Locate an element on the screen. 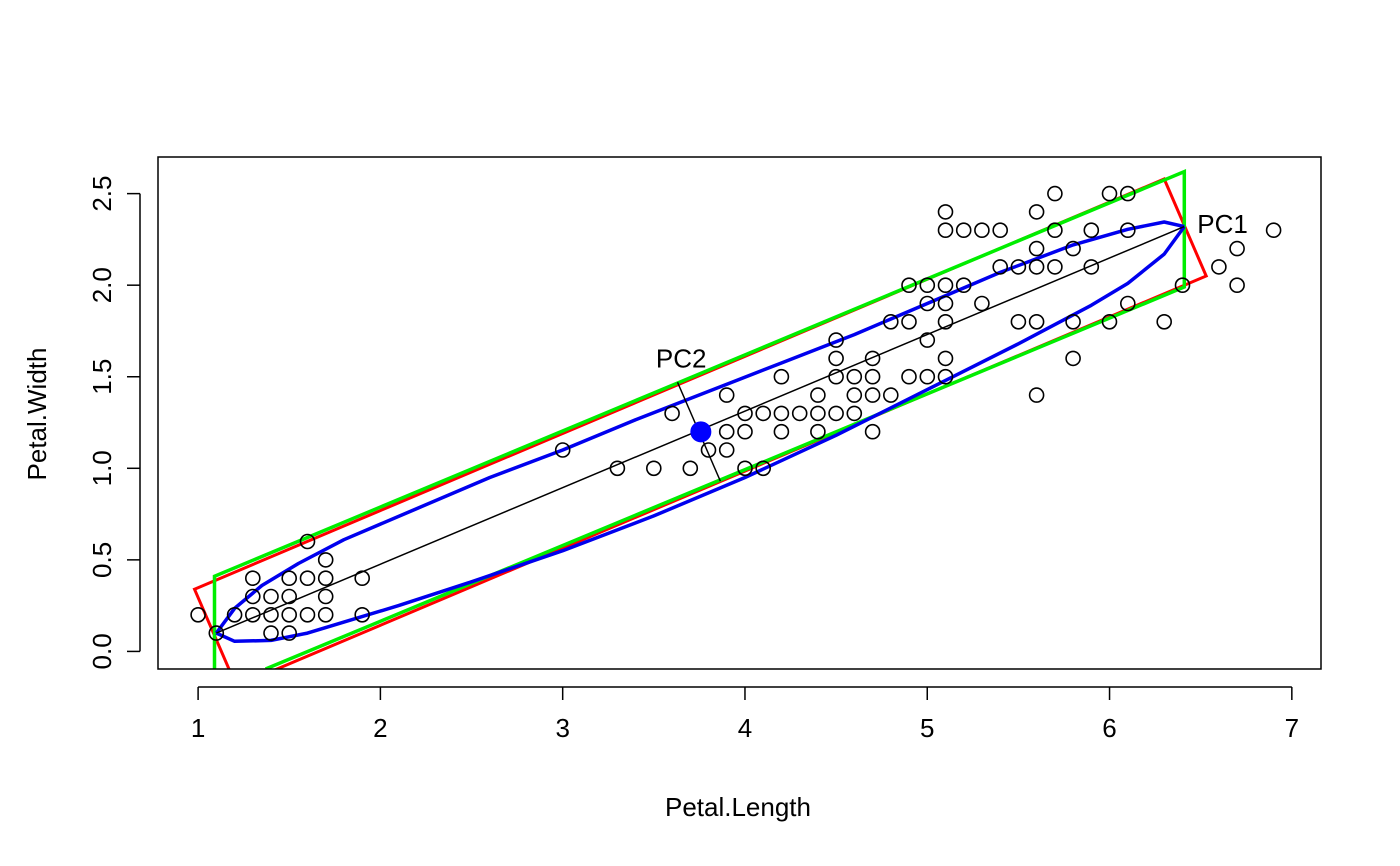 The height and width of the screenshot is (866, 1400). x-tick-label: 3 is located at coordinates (562, 728).